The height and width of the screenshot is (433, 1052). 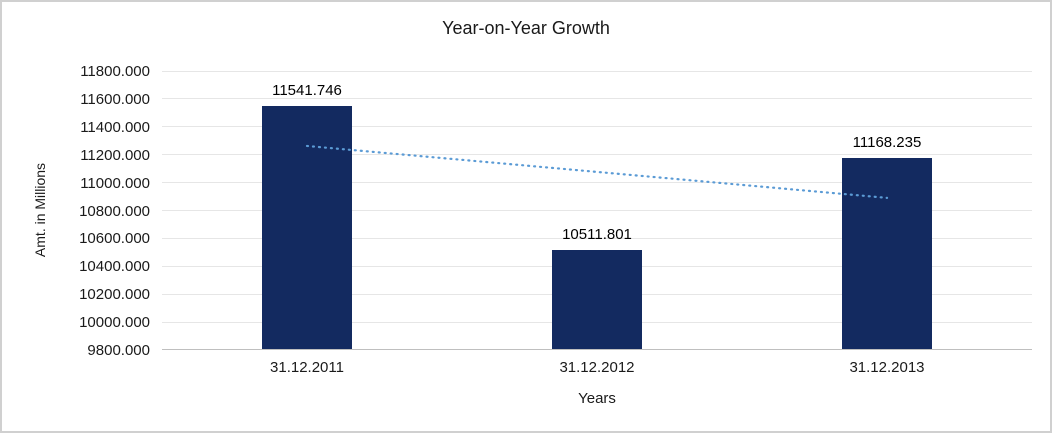 What do you see at coordinates (115, 127) in the screenshot?
I see `y-tick-label: 11400.000` at bounding box center [115, 127].